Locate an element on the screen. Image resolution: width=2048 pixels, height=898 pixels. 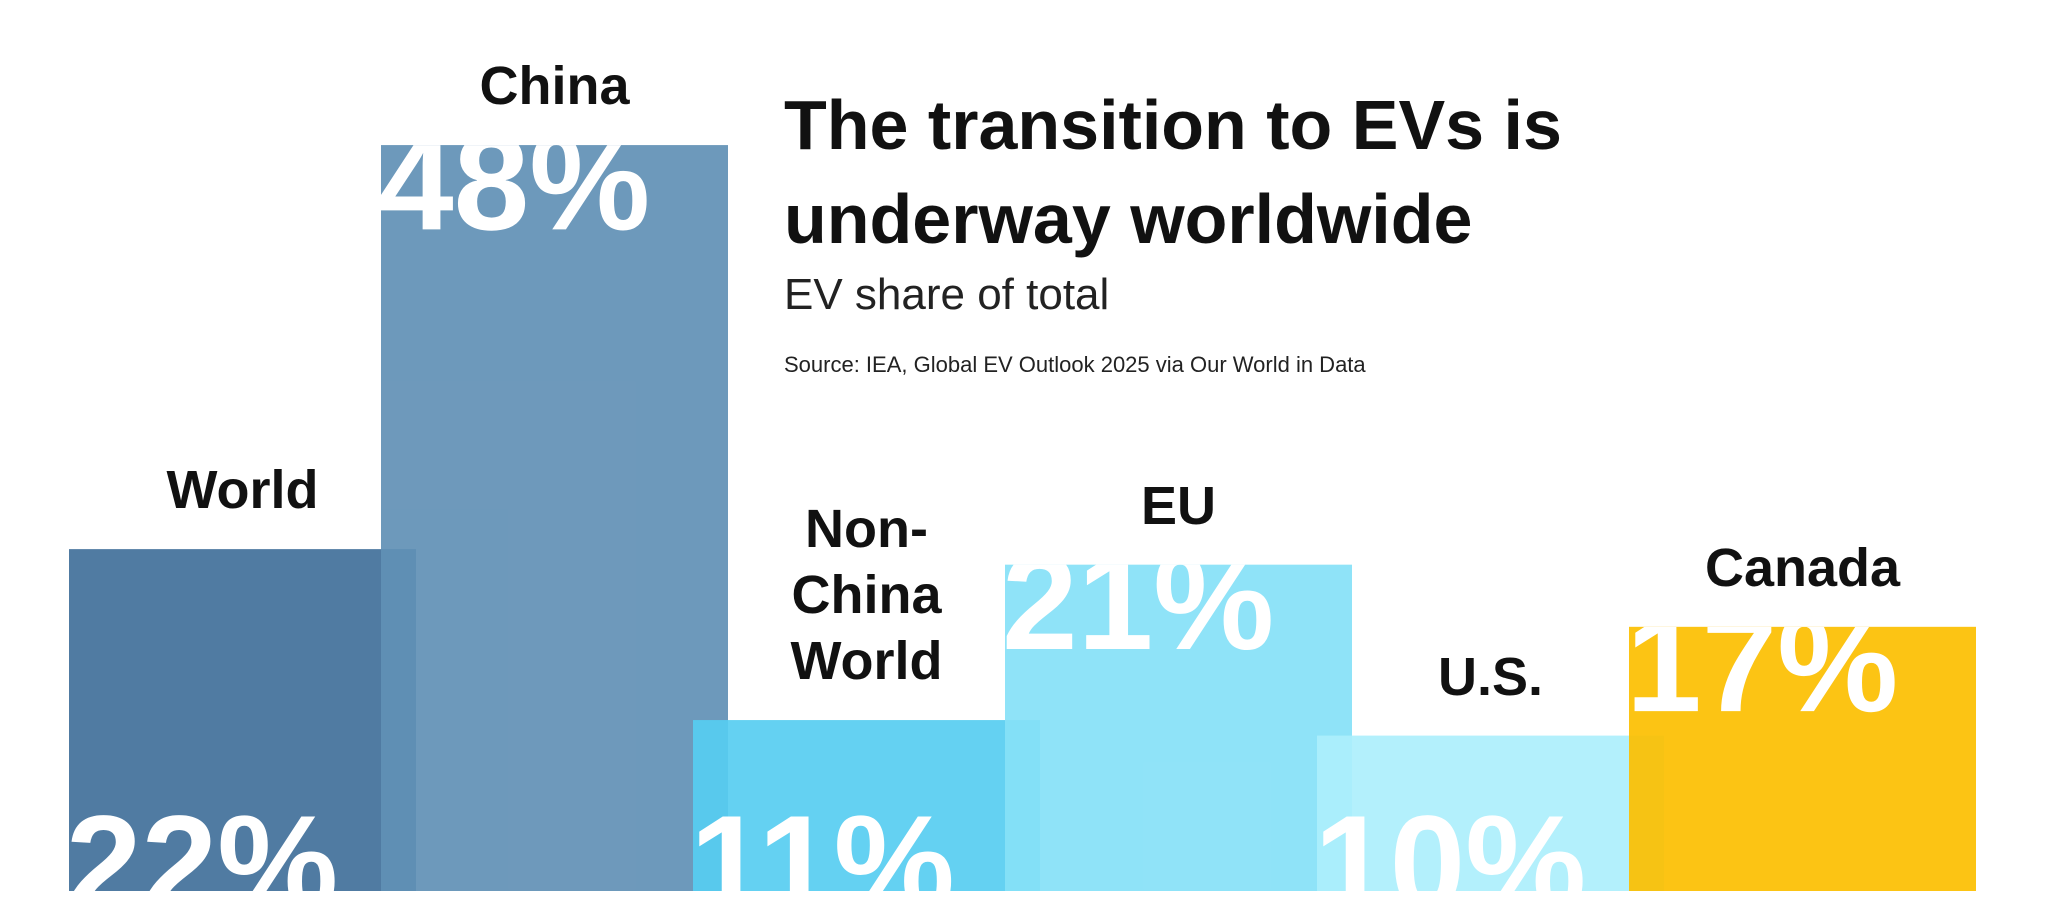
value-label-group: 48% is located at coordinates (514, 182).